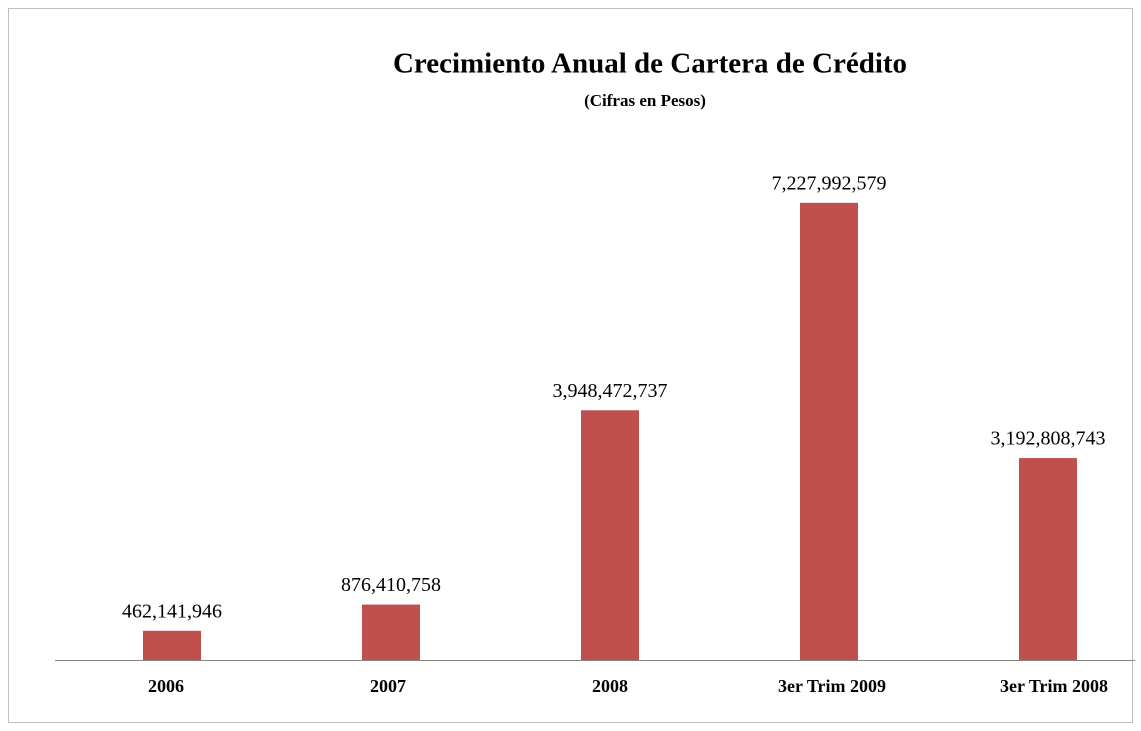 Image resolution: width=1141 pixels, height=731 pixels. Describe the element at coordinates (610, 686) in the screenshot. I see `x-tick-label: 2008` at that location.